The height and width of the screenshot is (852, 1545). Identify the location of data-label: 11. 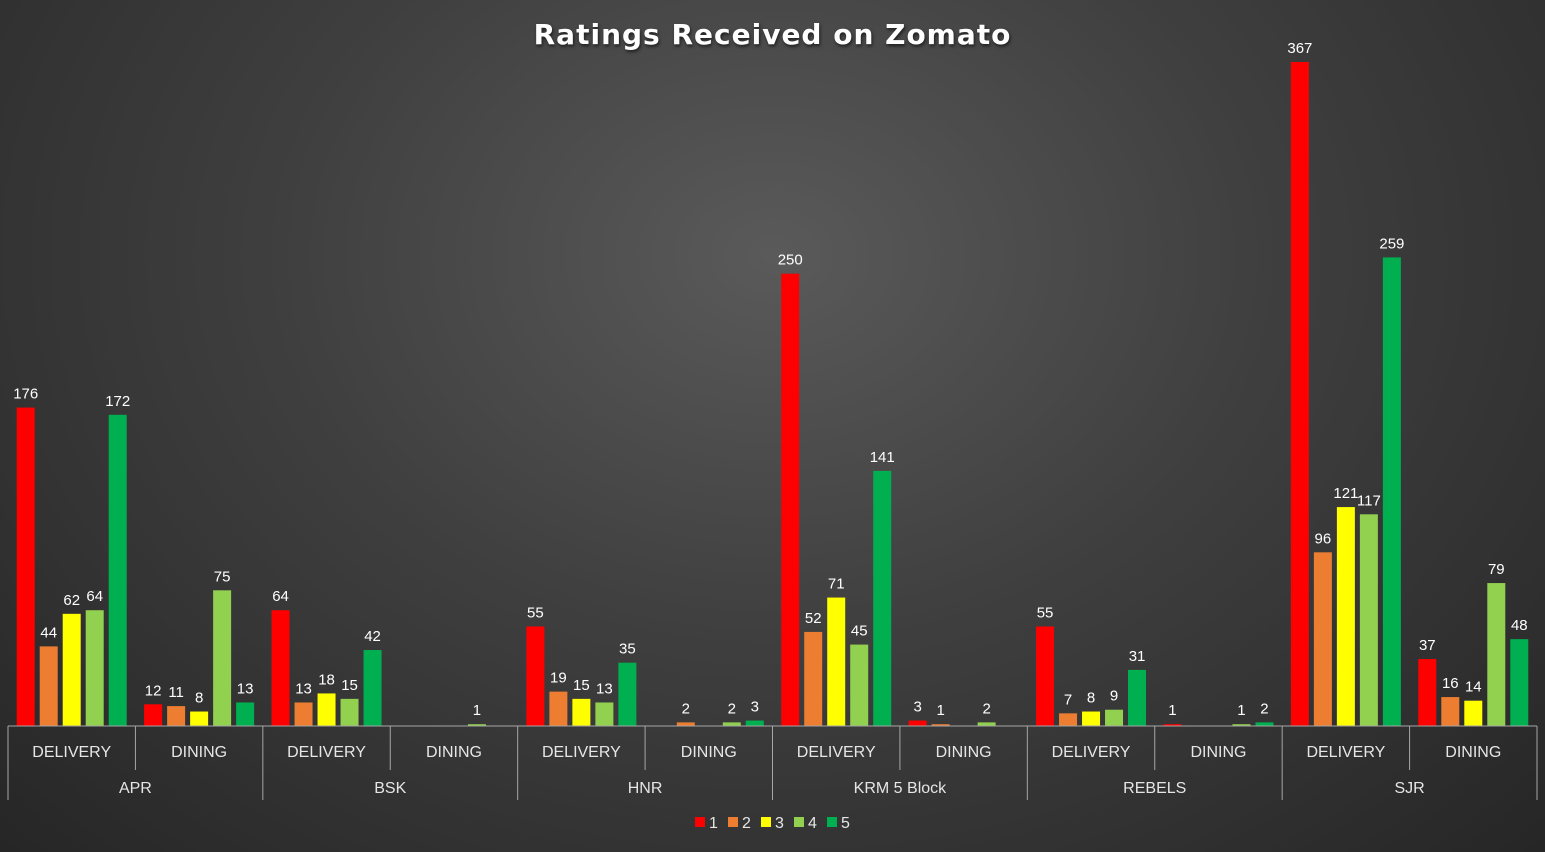
(176, 692).